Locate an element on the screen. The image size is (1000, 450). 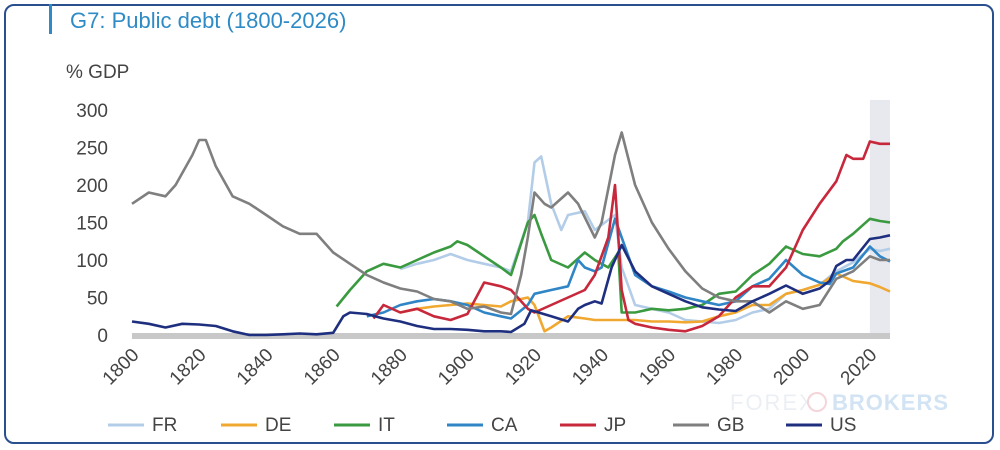
x-tick-label: 1940 is located at coordinates (590, 367).